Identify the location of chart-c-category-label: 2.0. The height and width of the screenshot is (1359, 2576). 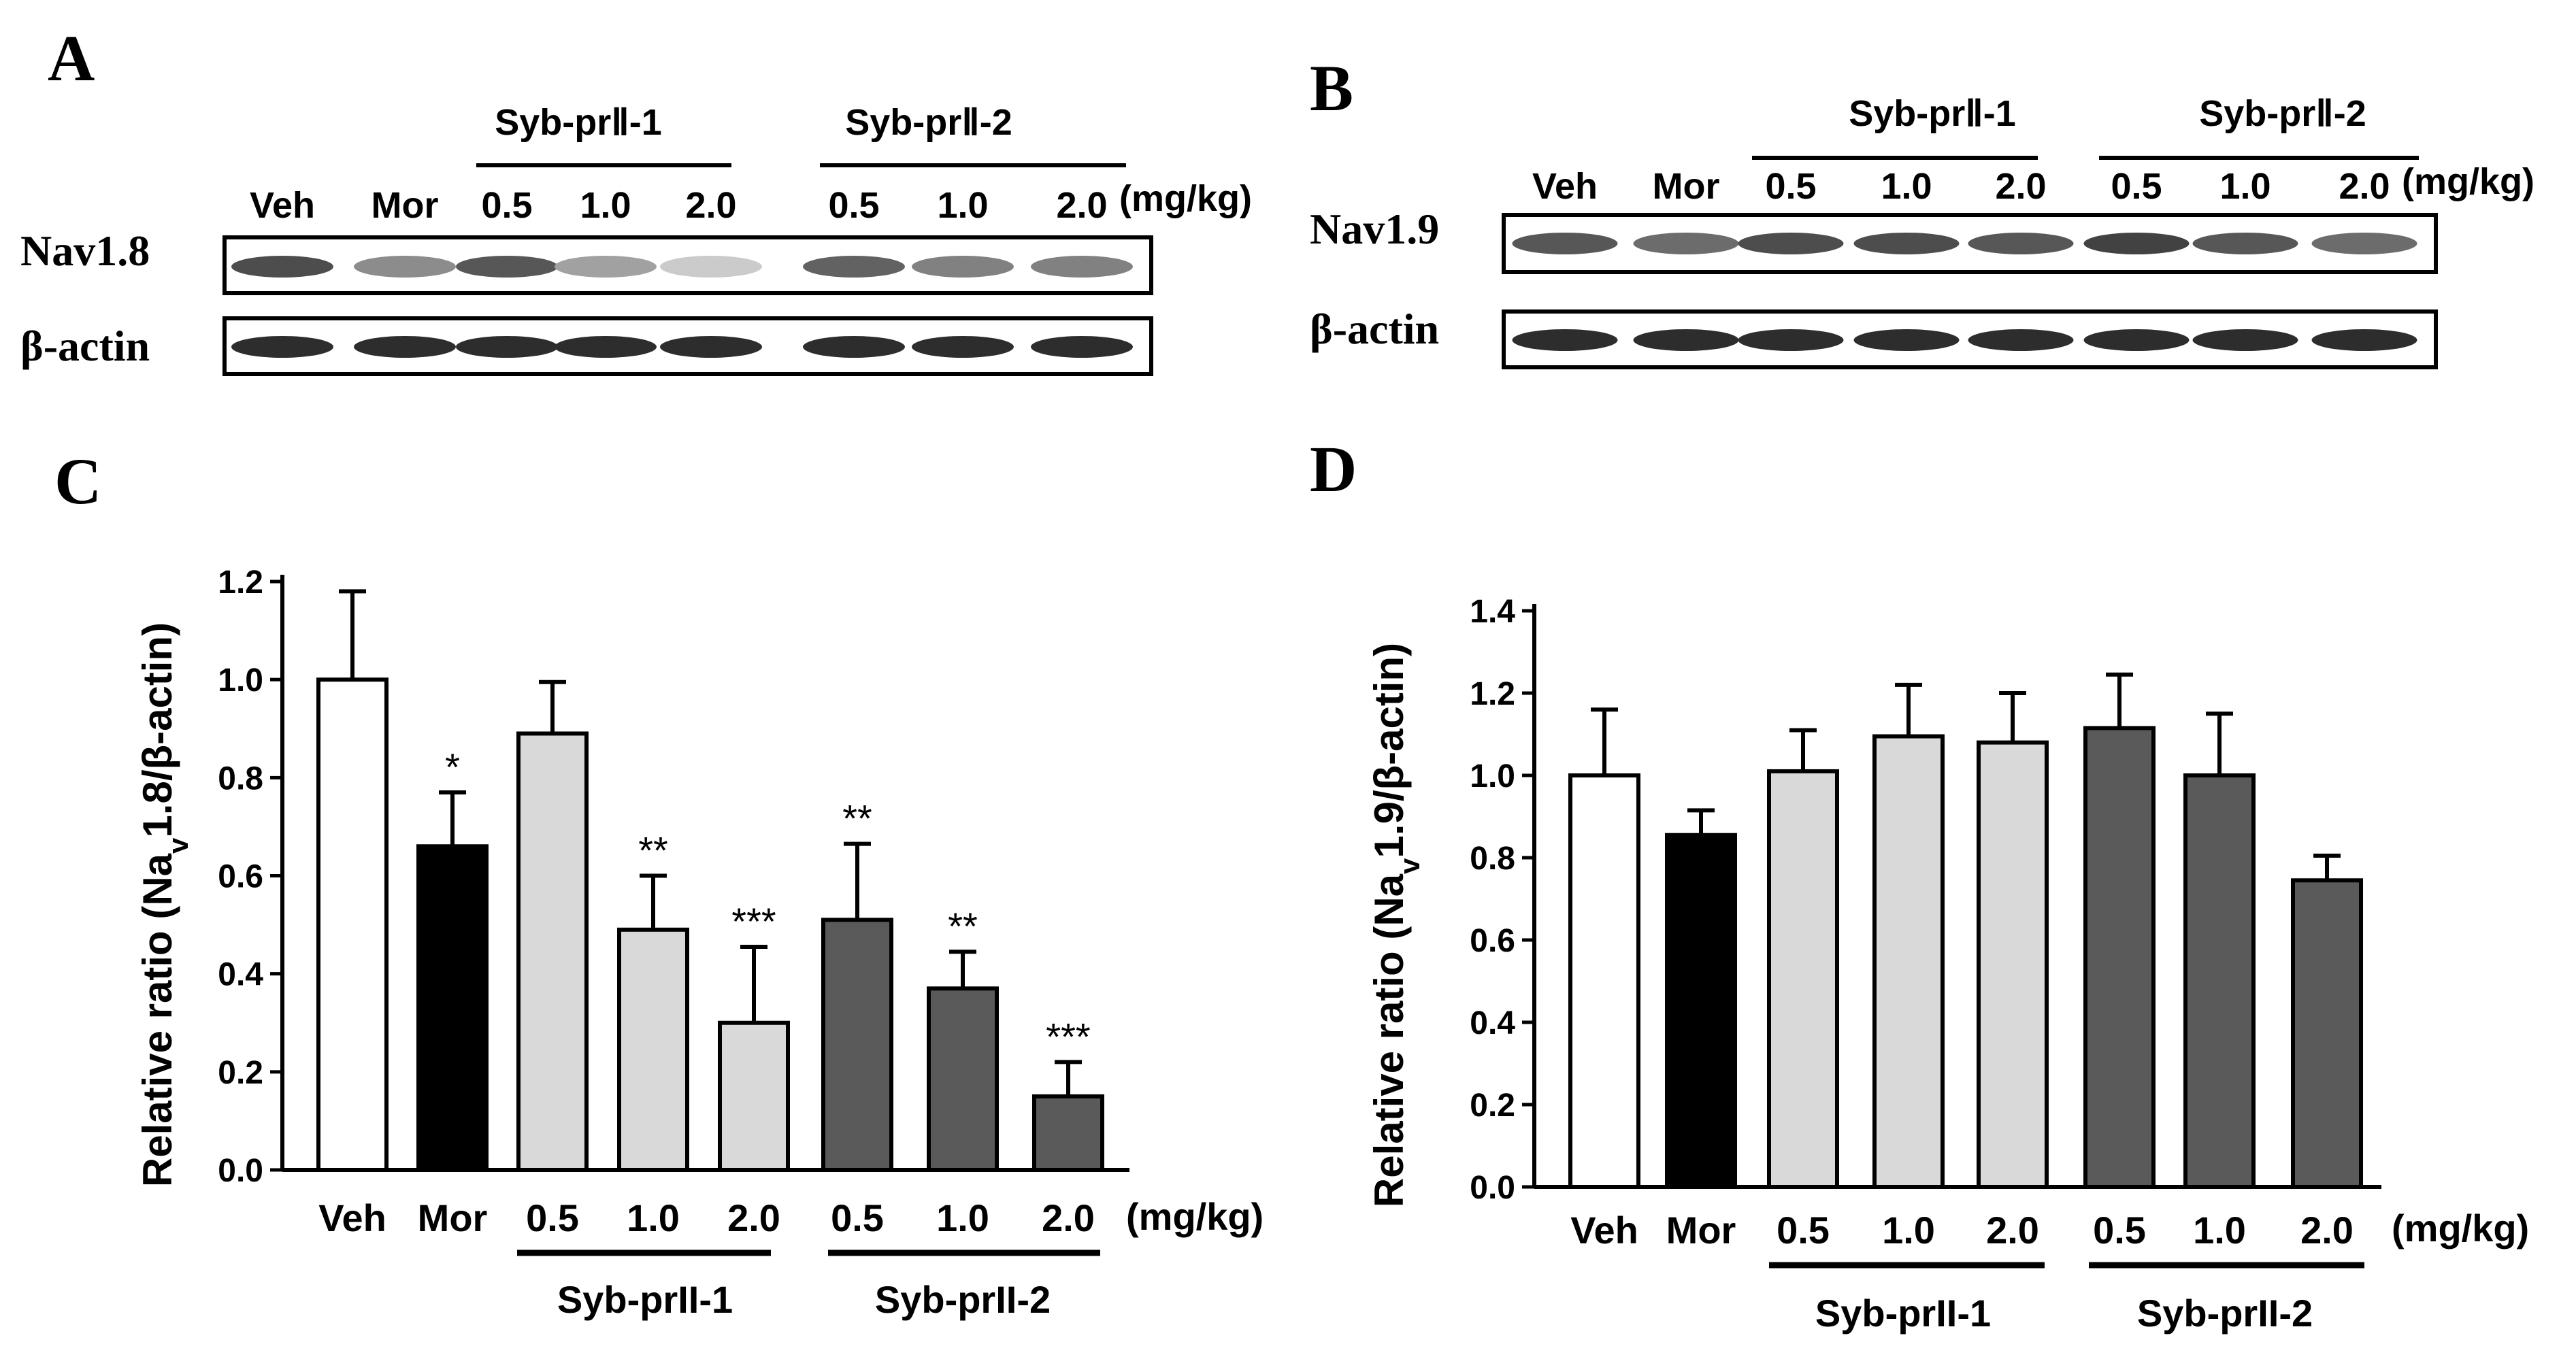
(1068, 1217).